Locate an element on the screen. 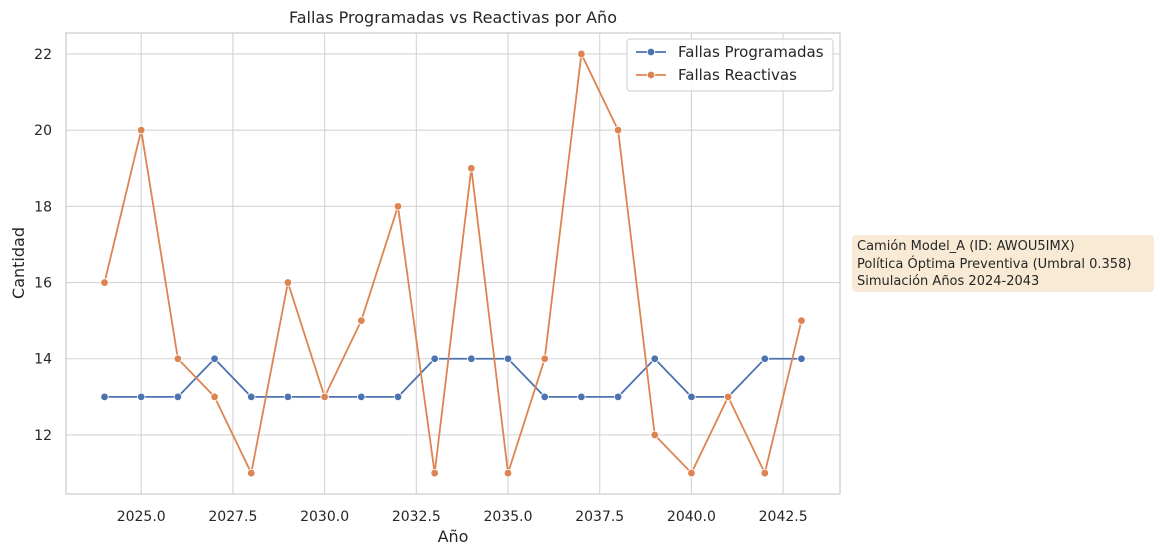 Image resolution: width=1160 pixels, height=556 pixels. y-axis-label: Cantidad is located at coordinates (18, 263).